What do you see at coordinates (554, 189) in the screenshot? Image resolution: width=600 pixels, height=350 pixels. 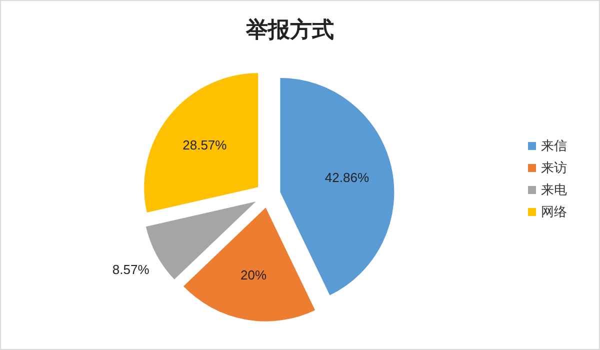 I see `legend-label: 来电` at bounding box center [554, 189].